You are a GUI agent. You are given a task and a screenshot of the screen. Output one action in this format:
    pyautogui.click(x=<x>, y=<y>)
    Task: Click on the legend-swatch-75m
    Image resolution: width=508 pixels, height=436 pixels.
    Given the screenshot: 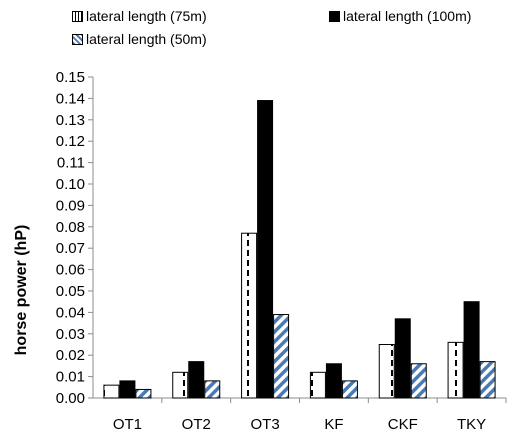 What is the action you would take?
    pyautogui.click(x=77, y=16)
    